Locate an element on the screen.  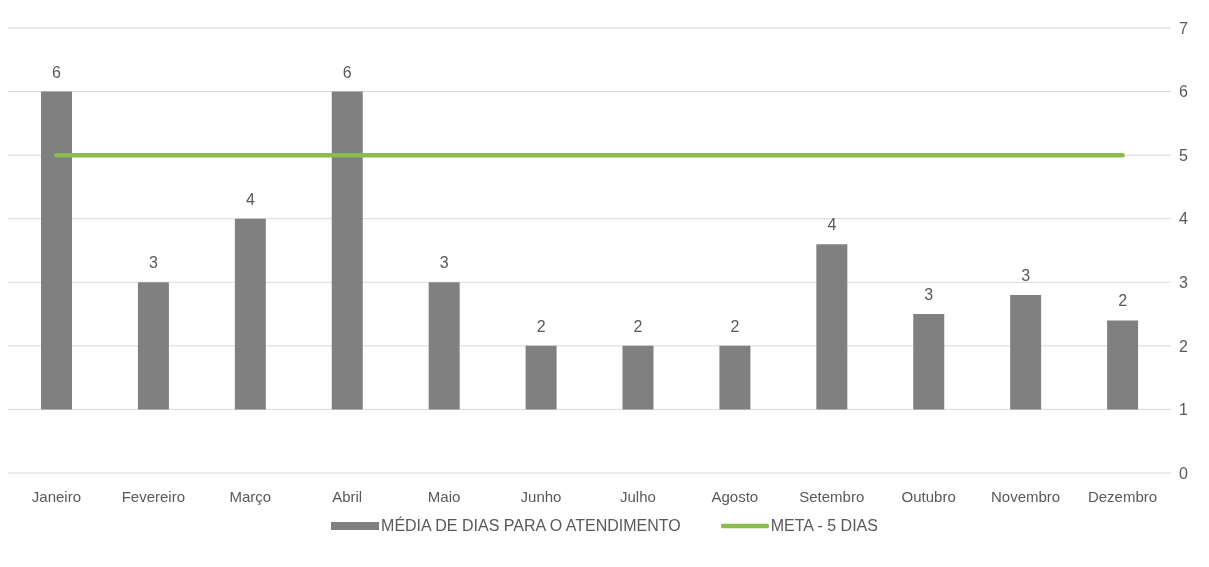
x-tick-label: Outubro is located at coordinates (928, 496).